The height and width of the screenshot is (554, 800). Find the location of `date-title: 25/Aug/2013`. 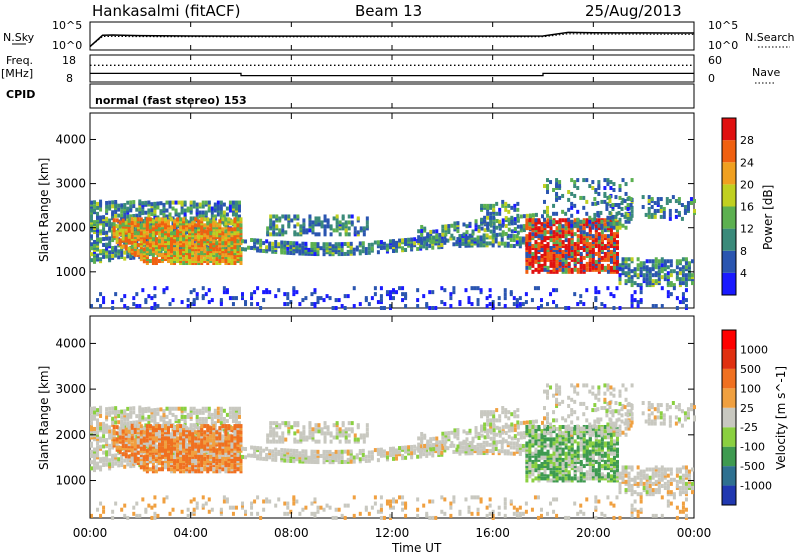

date-title: 25/Aug/2013 is located at coordinates (633, 11).